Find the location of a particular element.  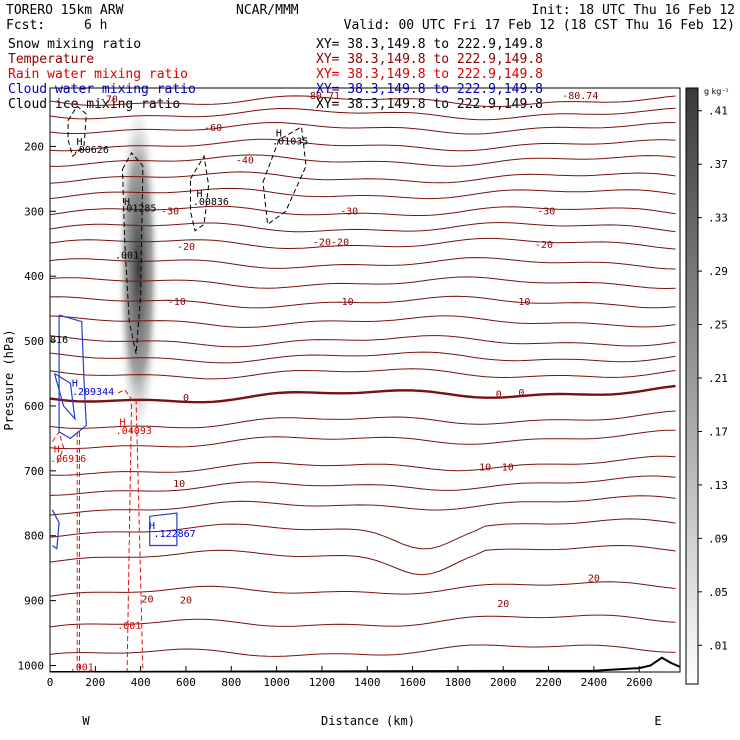

x-tick-label: 0 is located at coordinates (50, 682).